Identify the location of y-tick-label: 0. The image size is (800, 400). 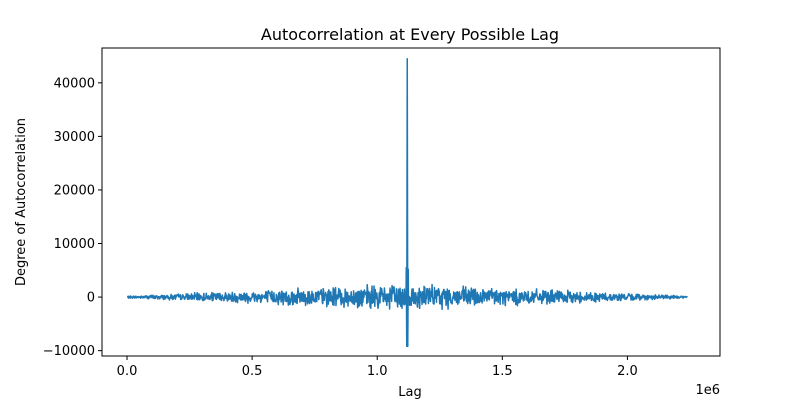
(91, 298).